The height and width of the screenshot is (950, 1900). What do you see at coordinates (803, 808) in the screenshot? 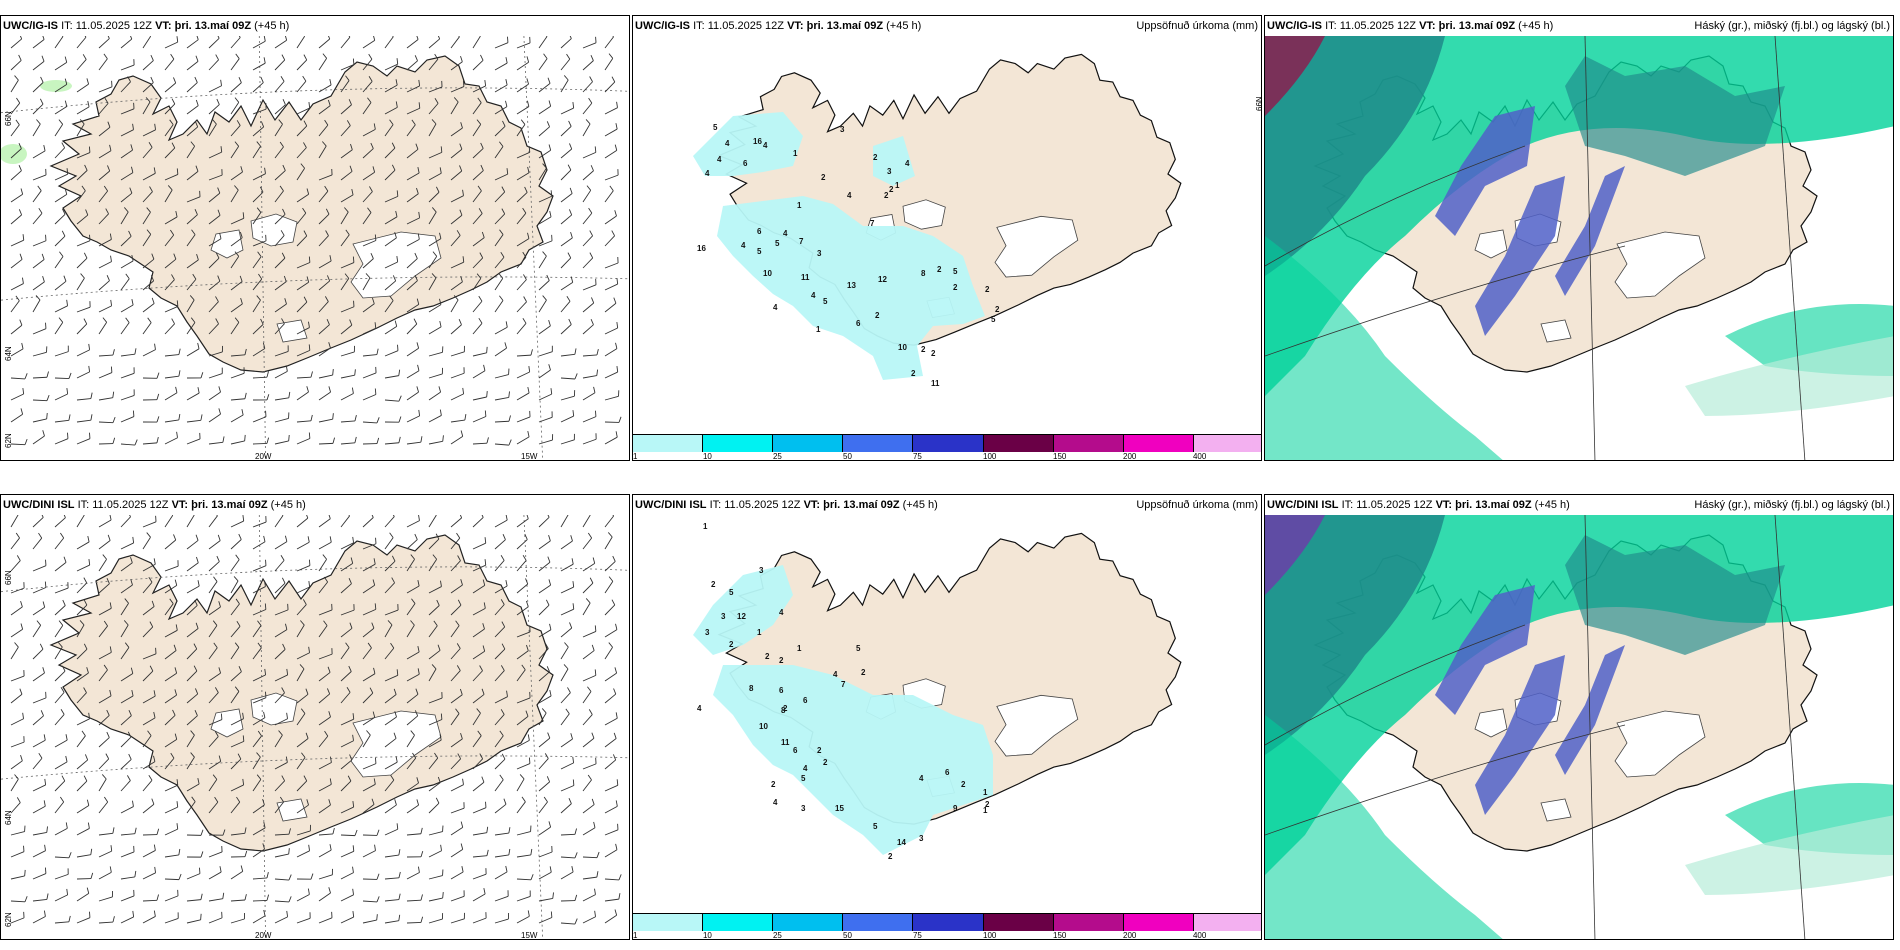
I see `precip-amount-label: 3` at bounding box center [803, 808].